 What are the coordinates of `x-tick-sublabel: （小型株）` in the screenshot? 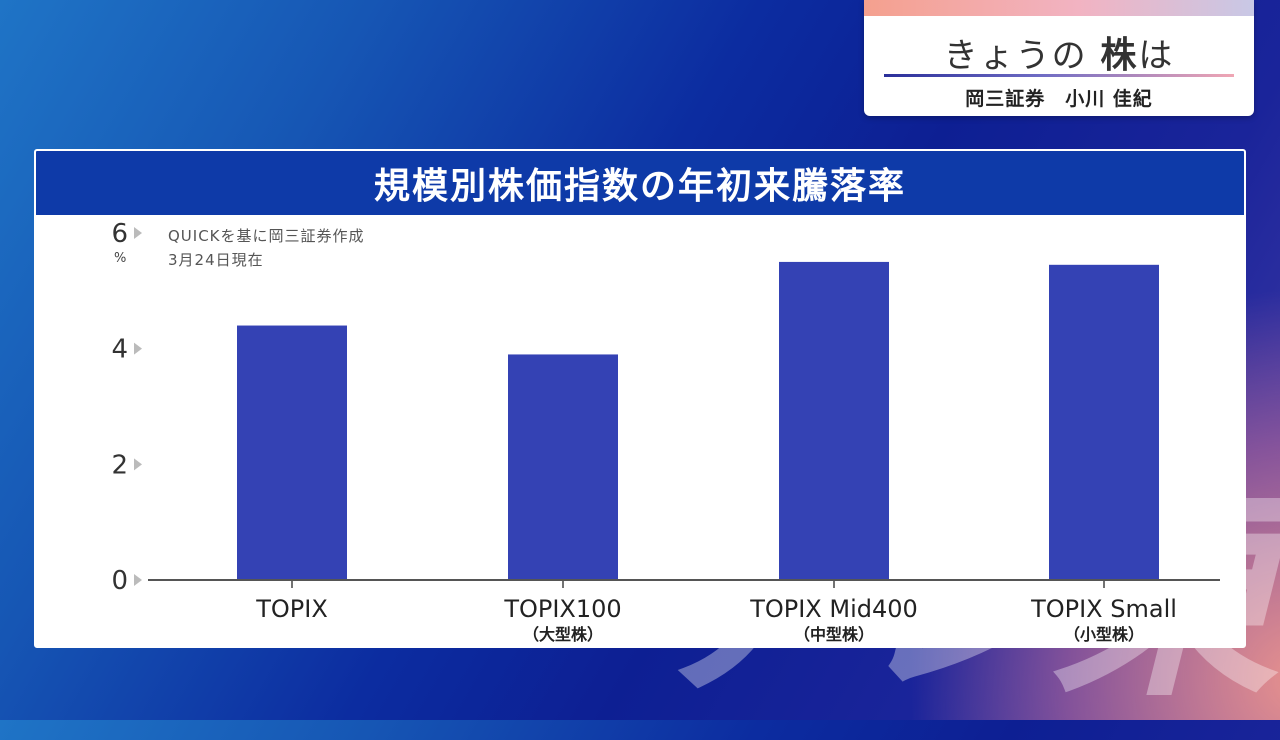 It's located at (1104, 634).